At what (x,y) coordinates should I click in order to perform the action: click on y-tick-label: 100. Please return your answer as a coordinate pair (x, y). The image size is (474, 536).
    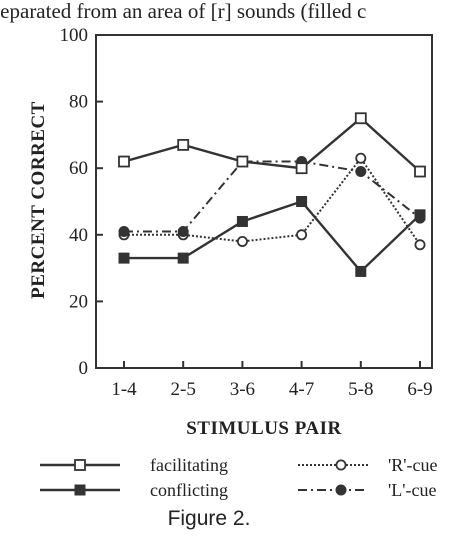
    Looking at the image, I should click on (74, 35).